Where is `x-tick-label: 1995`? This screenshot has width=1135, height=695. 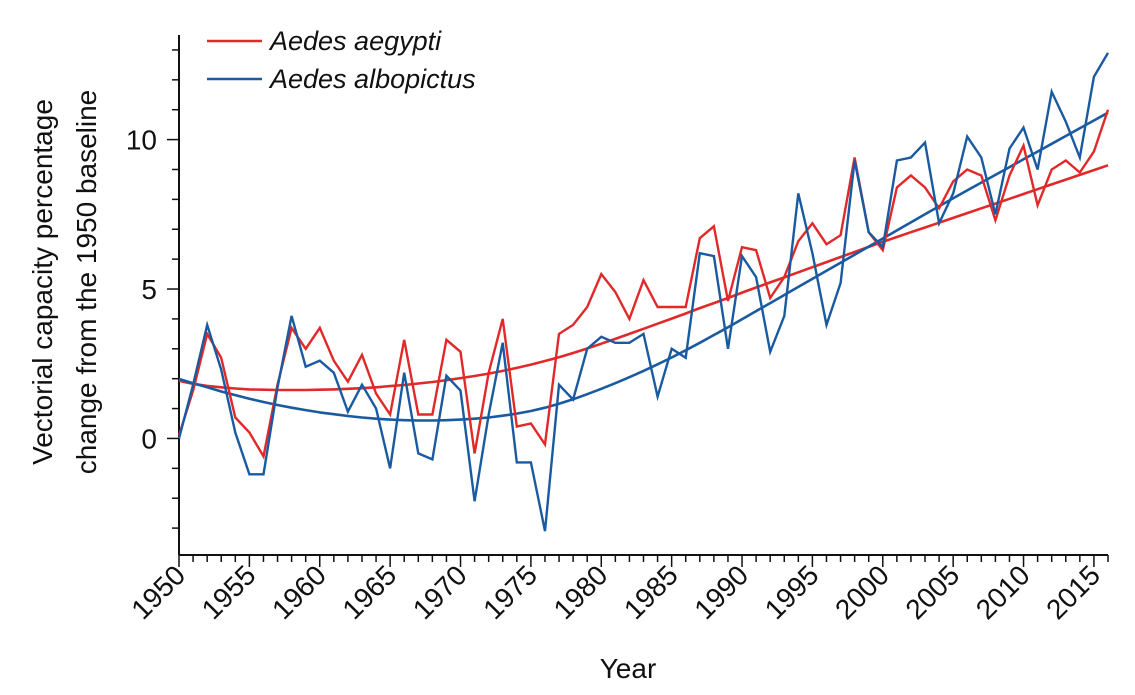
x-tick-label: 1995 is located at coordinates (792, 592).